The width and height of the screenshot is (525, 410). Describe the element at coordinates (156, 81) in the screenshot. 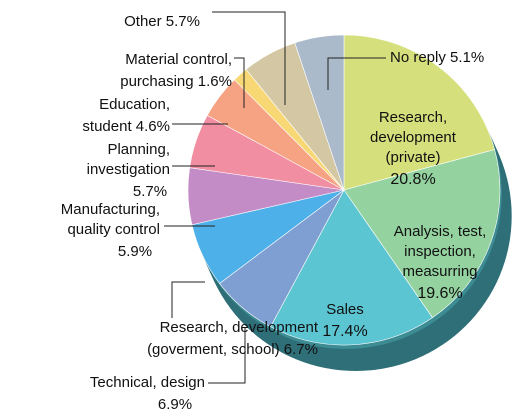

I see `category-label: purchasing` at that location.